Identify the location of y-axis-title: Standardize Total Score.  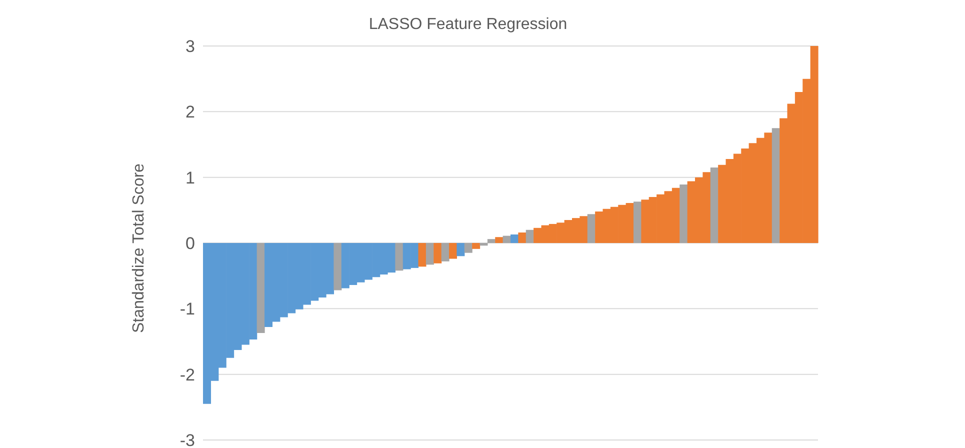
(139, 248).